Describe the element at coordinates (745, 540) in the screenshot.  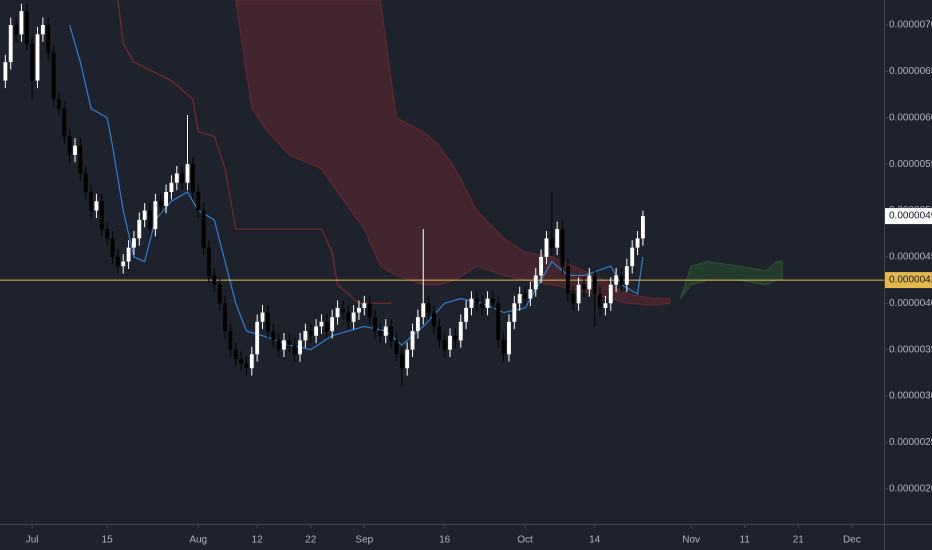
I see `x-tick-label: 11` at that location.